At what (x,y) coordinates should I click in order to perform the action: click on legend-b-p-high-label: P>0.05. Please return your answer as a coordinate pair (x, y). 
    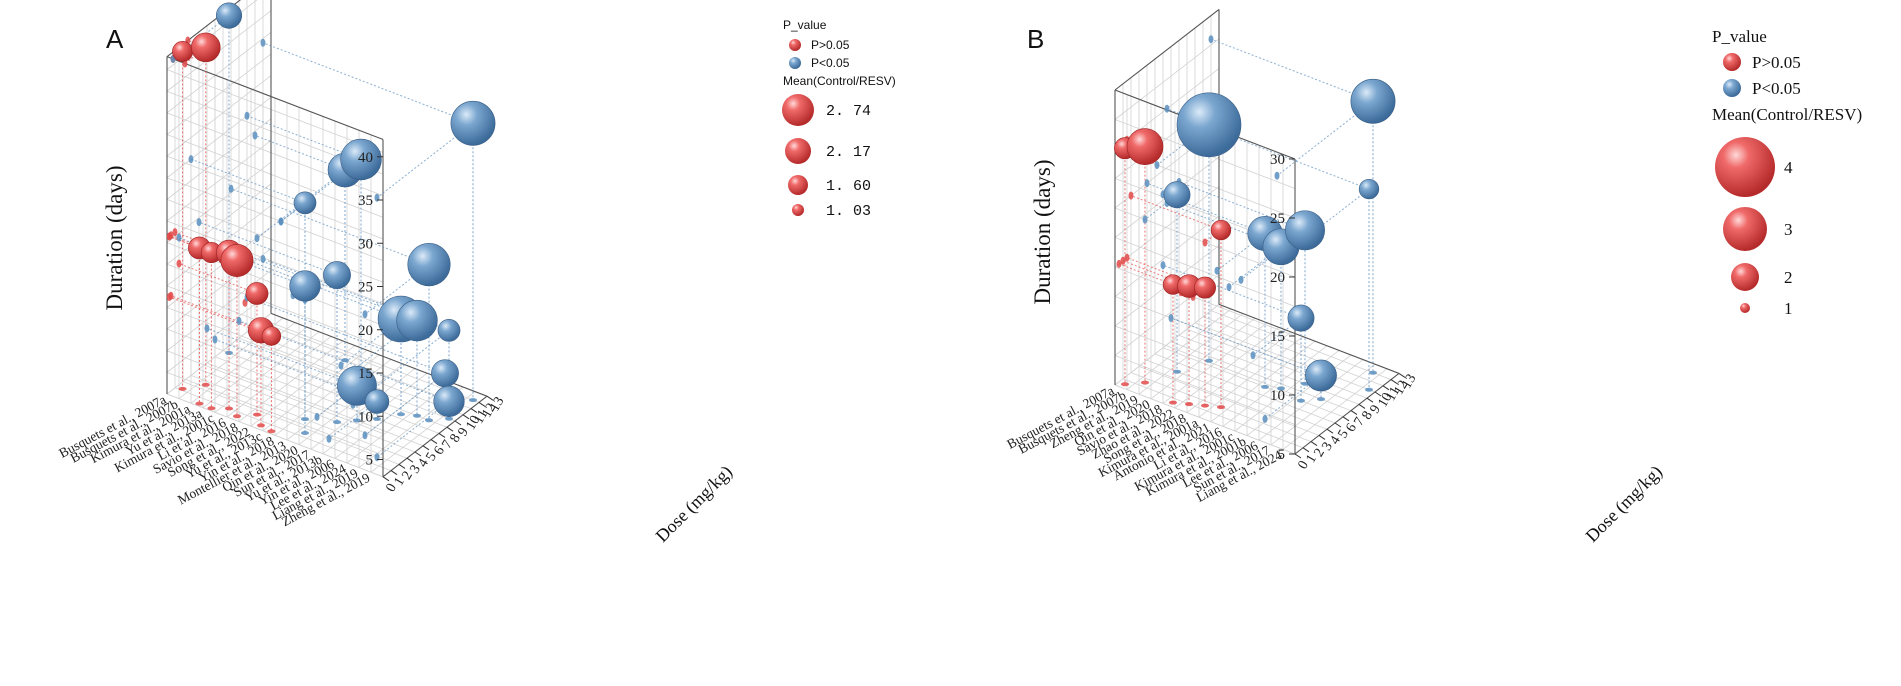
    Looking at the image, I should click on (1776, 62).